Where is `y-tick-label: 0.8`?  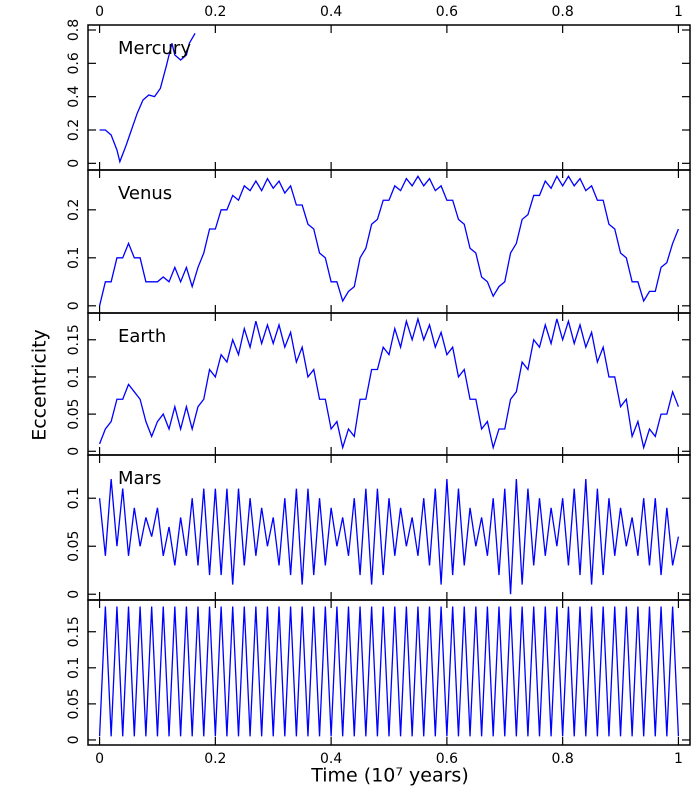
y-tick-label: 0.8 is located at coordinates (74, 30).